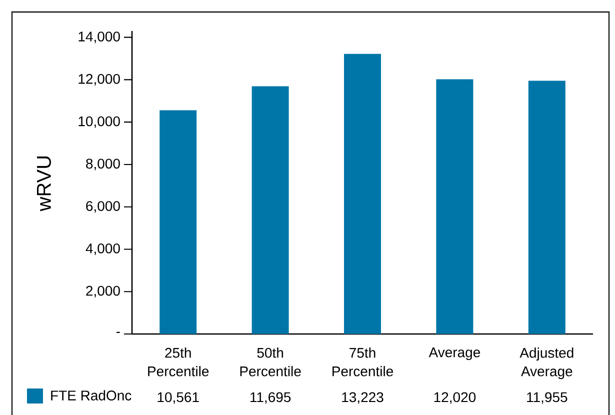 The width and height of the screenshot is (615, 415). I want to click on x-tick-label: 75th Percentile, so click(363, 362).